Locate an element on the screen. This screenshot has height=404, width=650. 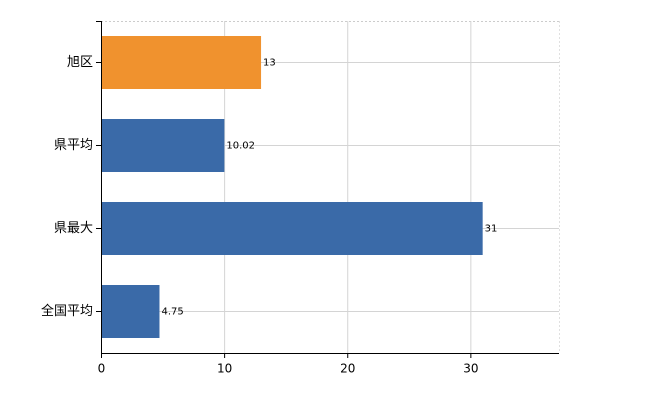
x-tick-label: 10 is located at coordinates (224, 369).